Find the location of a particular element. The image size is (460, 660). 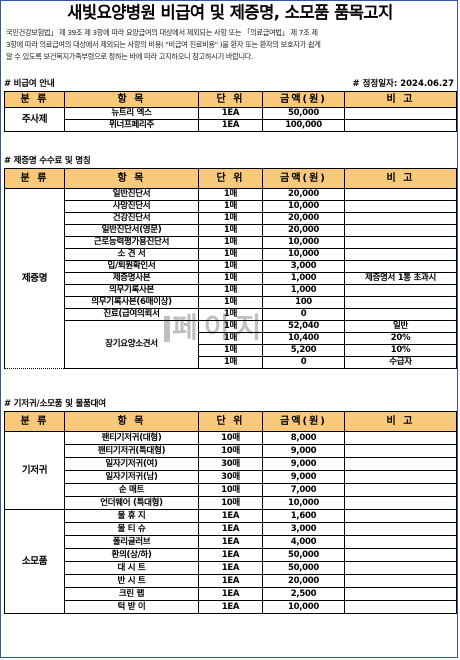

category-cell: 제증명 is located at coordinates (34, 278).